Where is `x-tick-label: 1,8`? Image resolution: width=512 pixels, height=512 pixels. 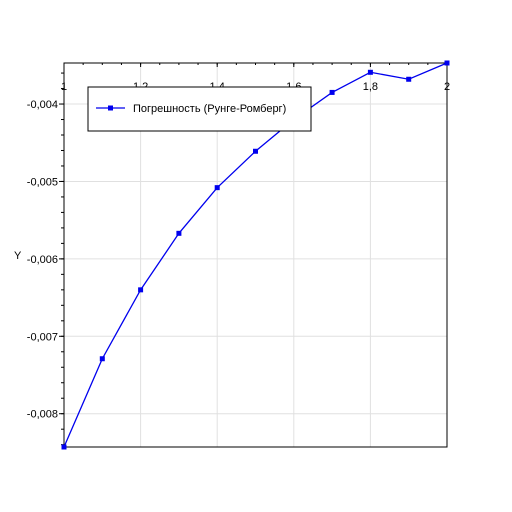 x-tick-label: 1,8 is located at coordinates (370, 87).